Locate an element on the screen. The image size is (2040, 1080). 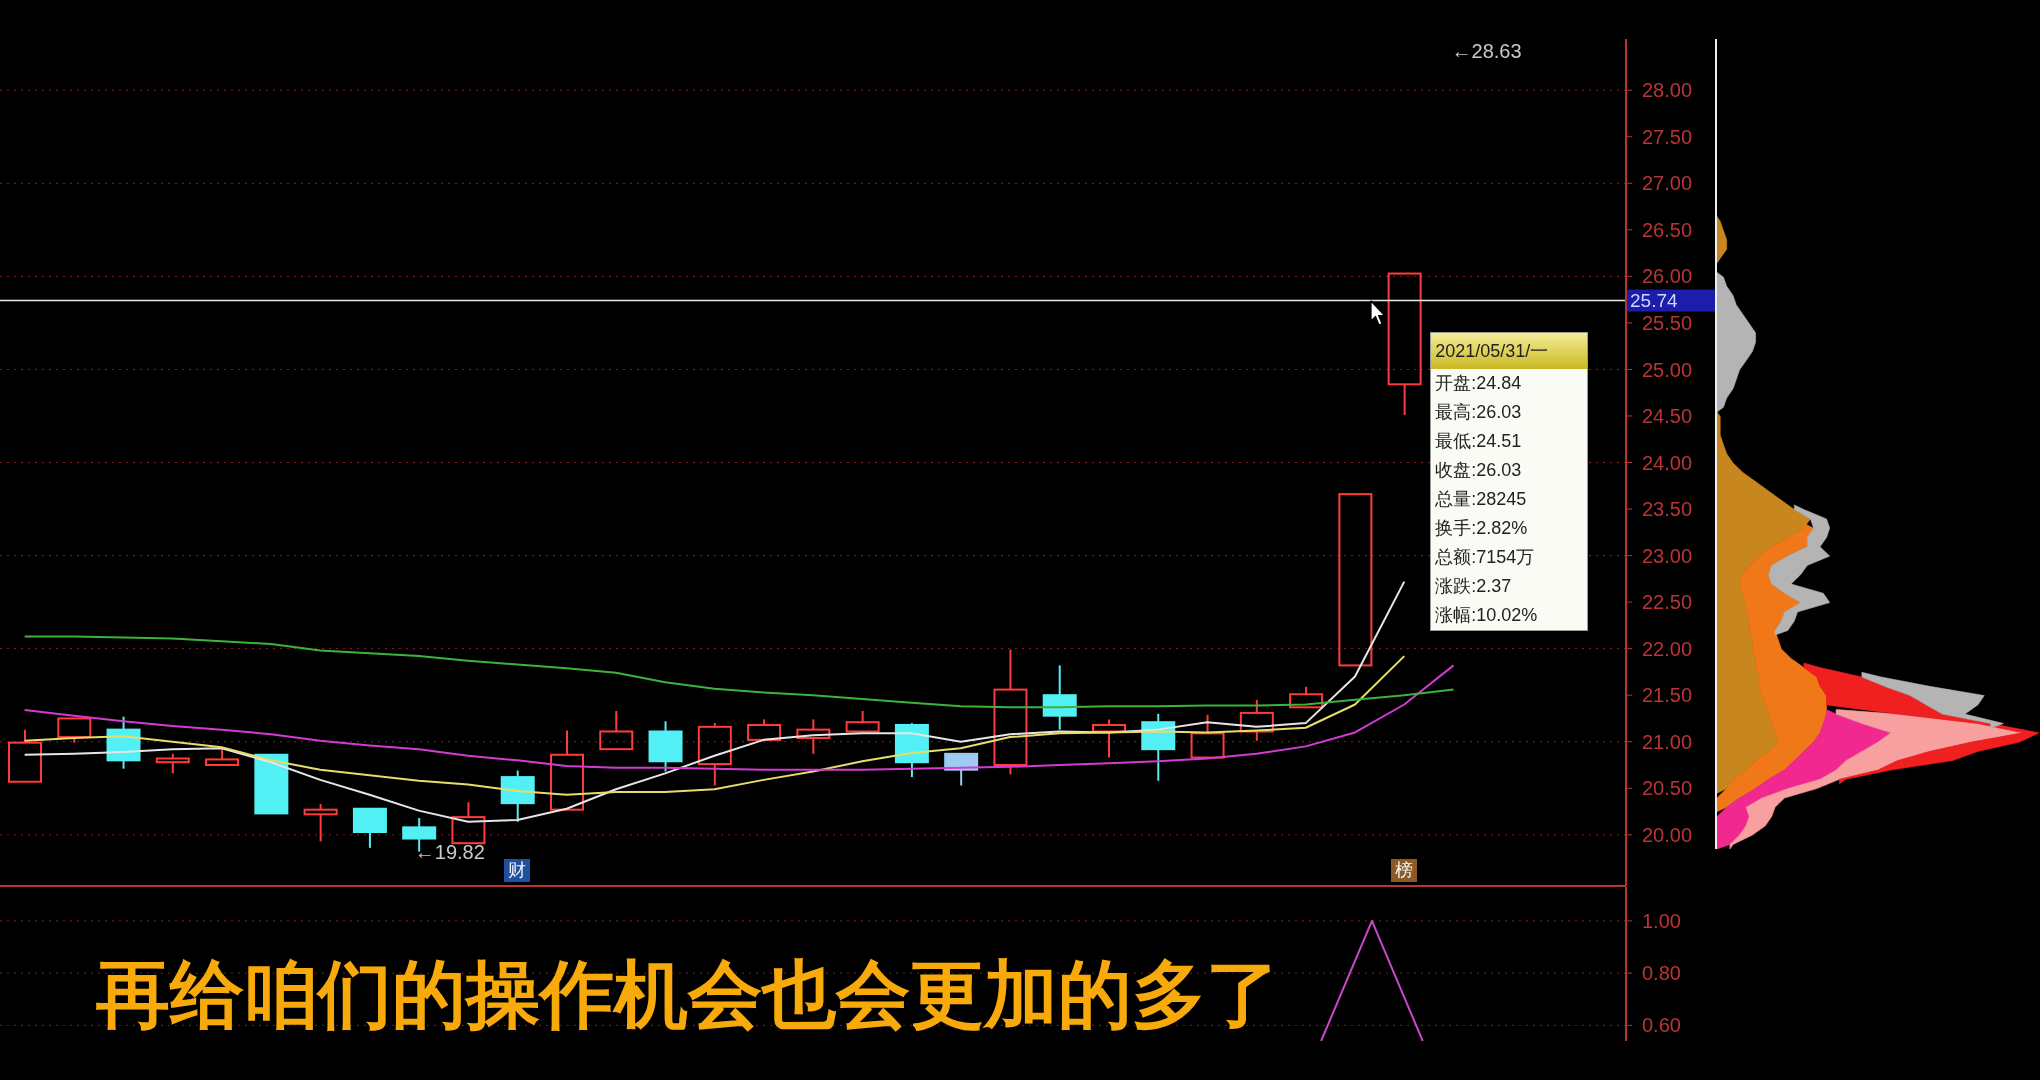
annotation: 换手:2.82% is located at coordinates (1481, 528).